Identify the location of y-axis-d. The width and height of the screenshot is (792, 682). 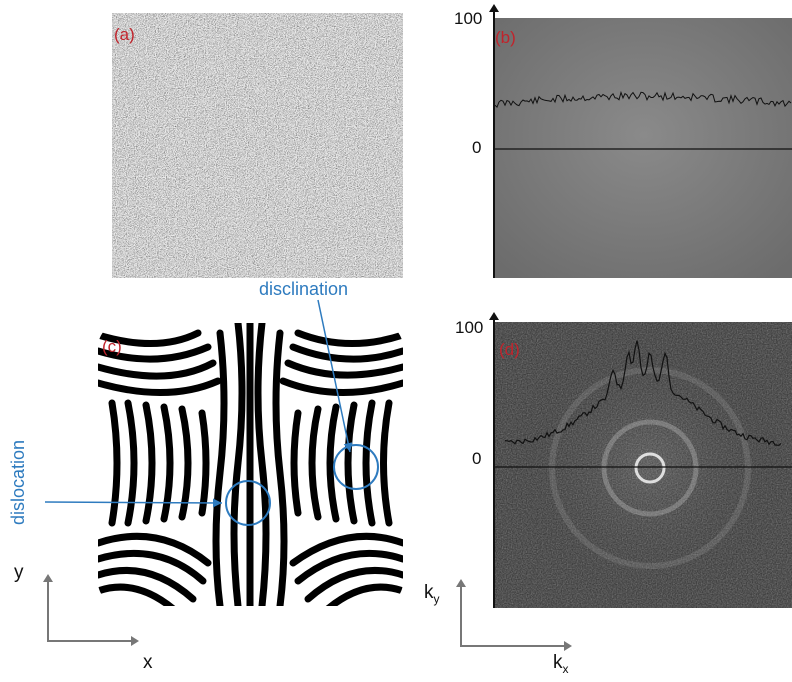
(494, 462).